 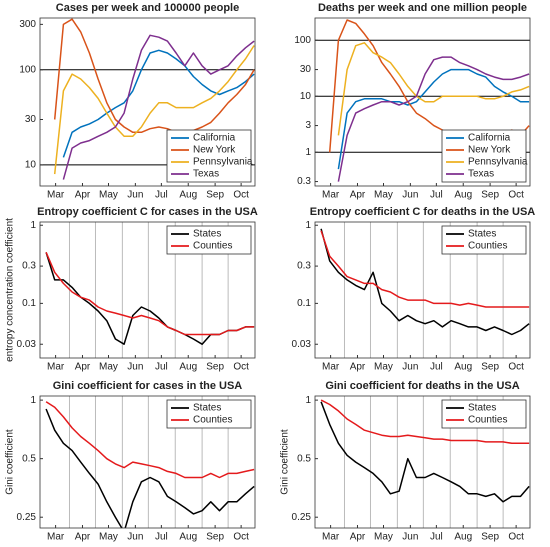 What do you see at coordinates (302, 517) in the screenshot?
I see `y-tick-label: 0.25` at bounding box center [302, 517].